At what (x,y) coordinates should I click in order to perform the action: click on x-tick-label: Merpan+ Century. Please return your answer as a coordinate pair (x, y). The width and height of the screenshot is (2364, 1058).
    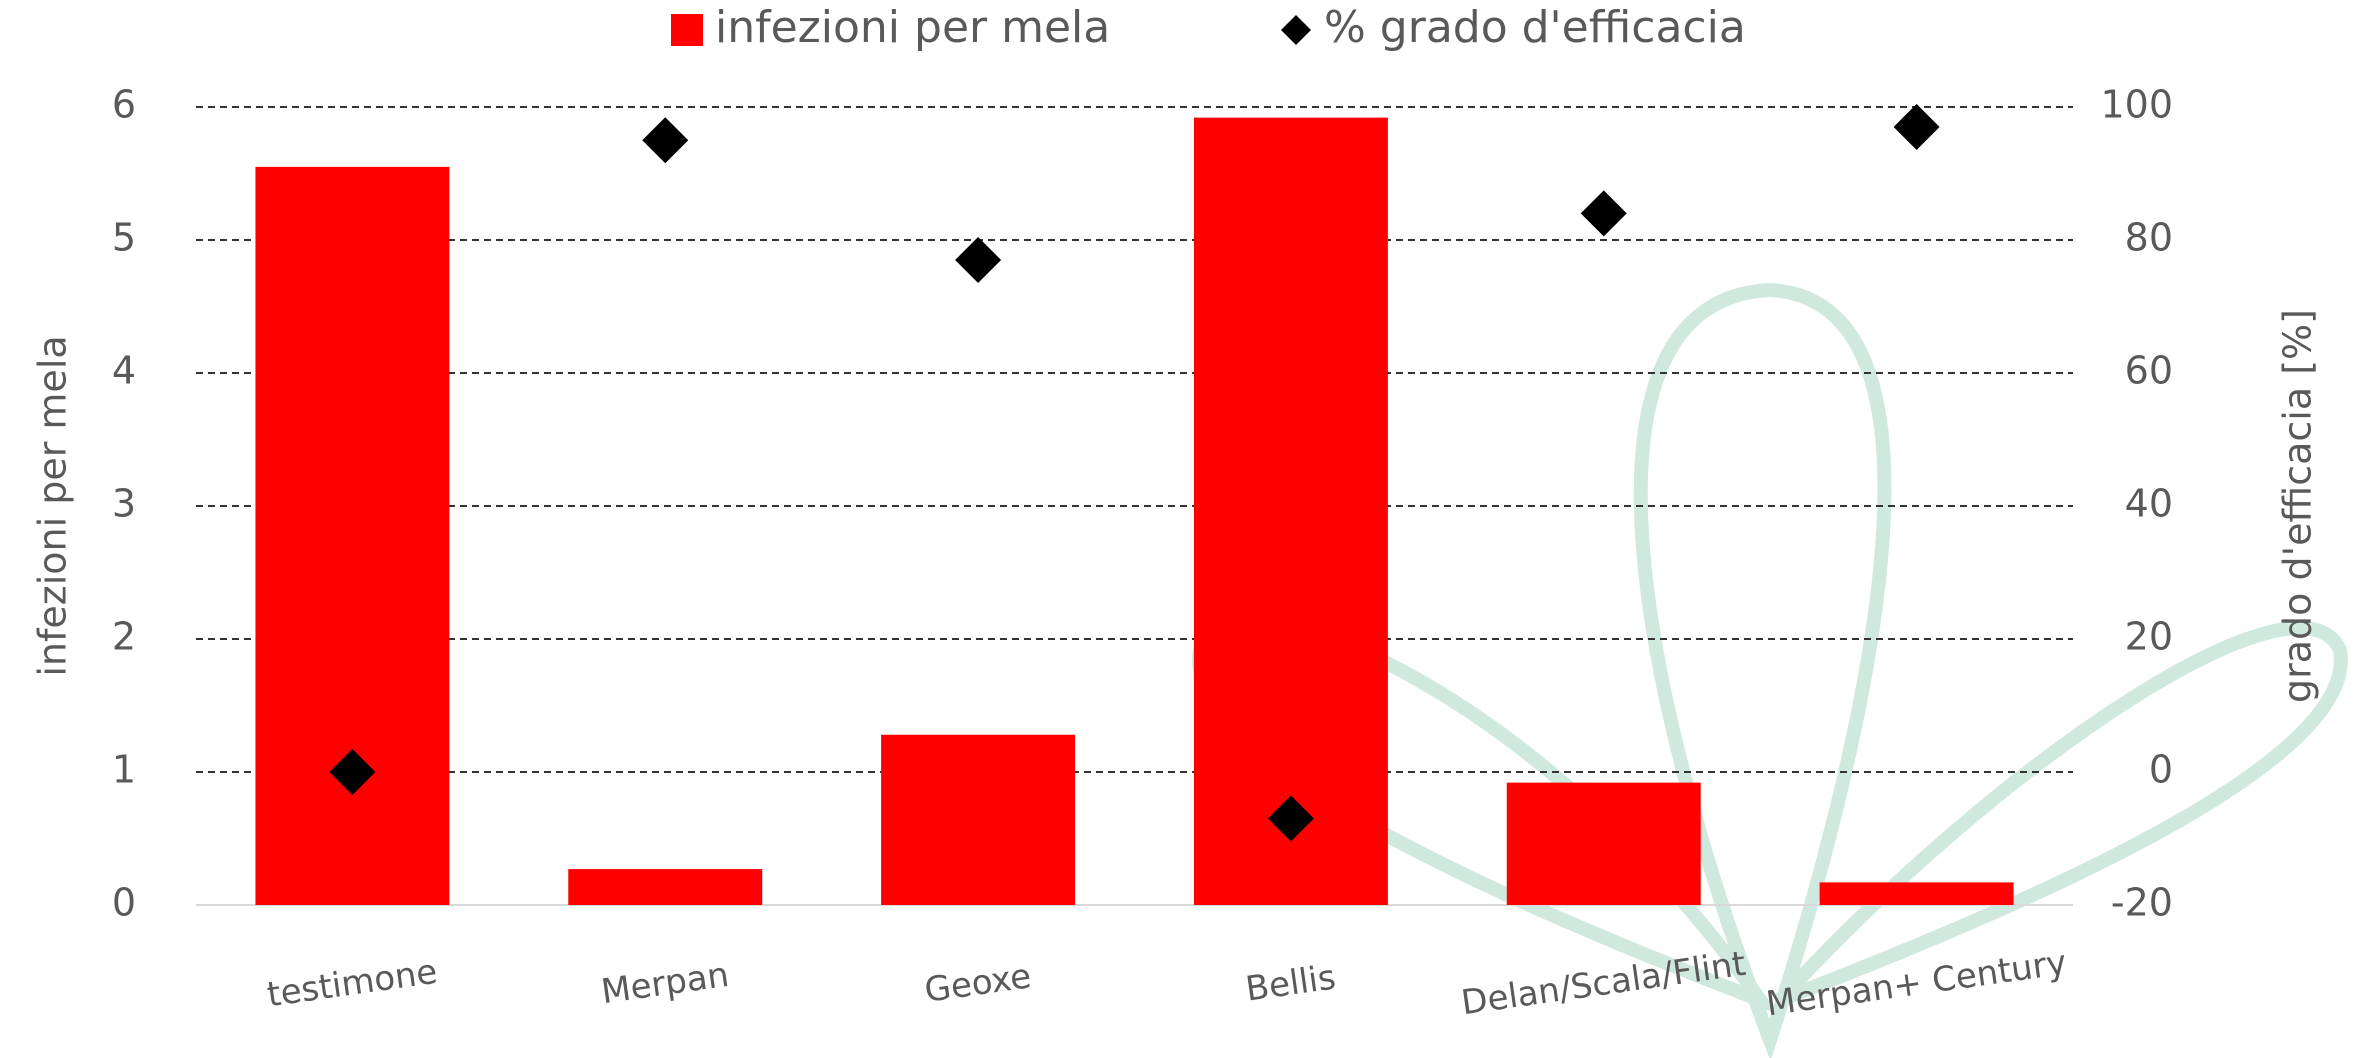
    Looking at the image, I should click on (1916, 984).